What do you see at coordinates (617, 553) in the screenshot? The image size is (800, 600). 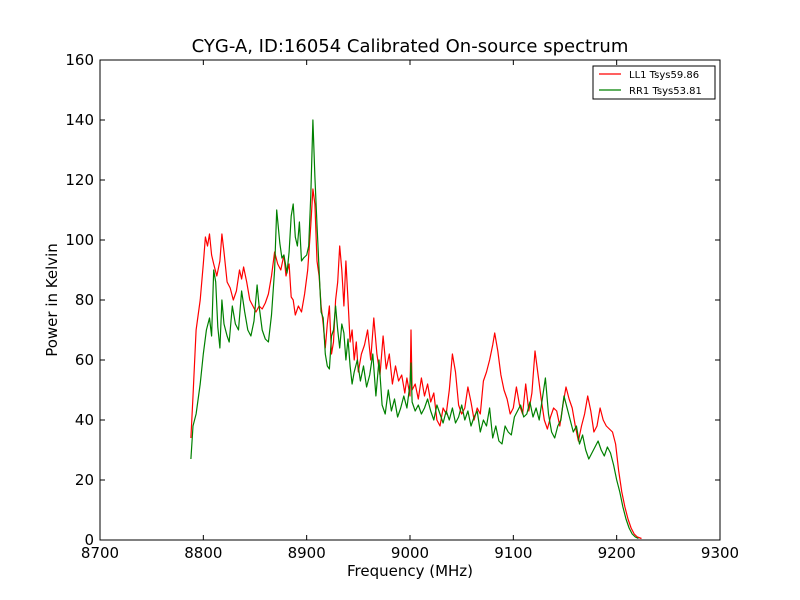 I see `x-tick-label: 9200` at bounding box center [617, 553].